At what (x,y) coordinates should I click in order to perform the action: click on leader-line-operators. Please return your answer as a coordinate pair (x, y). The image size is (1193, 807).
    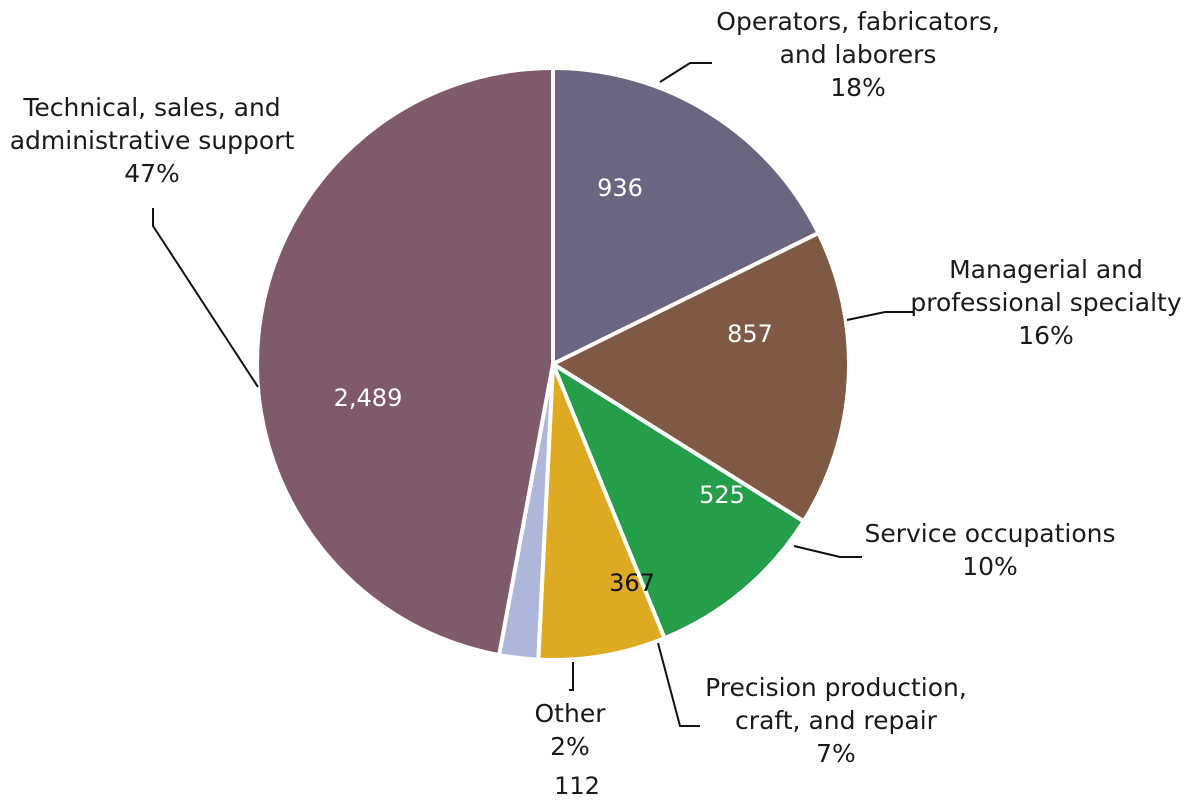
    Looking at the image, I should click on (685, 72).